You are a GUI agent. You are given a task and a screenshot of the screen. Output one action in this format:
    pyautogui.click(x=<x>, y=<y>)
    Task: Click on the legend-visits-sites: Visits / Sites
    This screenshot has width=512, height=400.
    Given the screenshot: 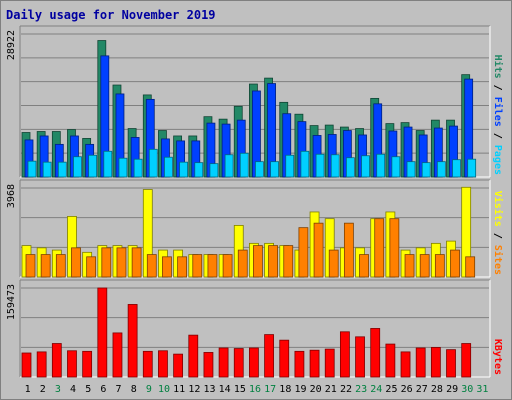 What is the action you would take?
    pyautogui.click(x=498, y=233)
    